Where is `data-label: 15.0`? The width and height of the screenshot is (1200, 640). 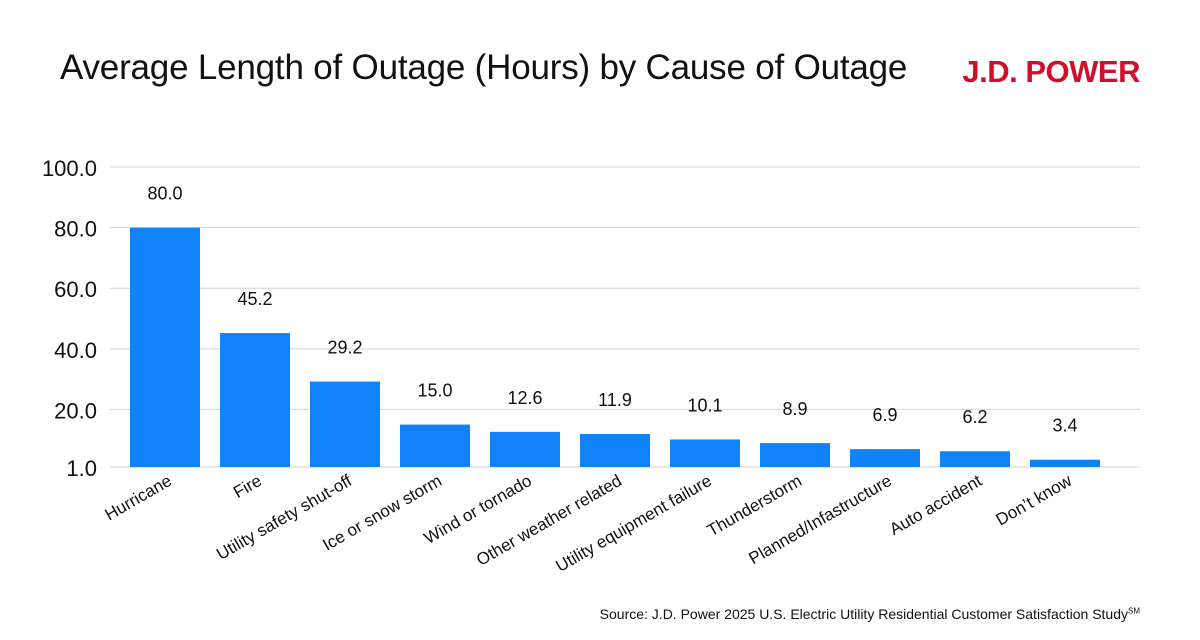 data-label: 15.0 is located at coordinates (434, 391).